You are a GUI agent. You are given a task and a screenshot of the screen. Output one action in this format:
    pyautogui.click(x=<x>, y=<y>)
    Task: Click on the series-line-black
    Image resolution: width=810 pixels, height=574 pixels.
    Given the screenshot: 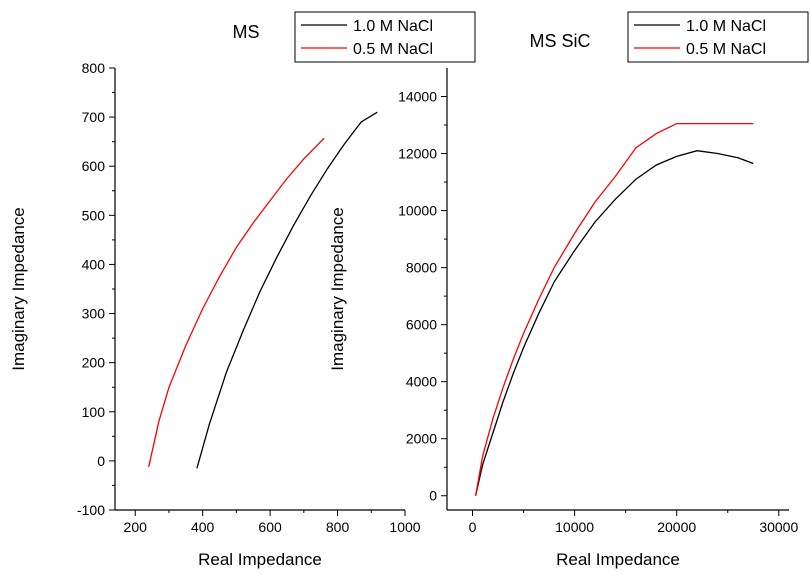 What is the action you would take?
    pyautogui.click(x=287, y=290)
    